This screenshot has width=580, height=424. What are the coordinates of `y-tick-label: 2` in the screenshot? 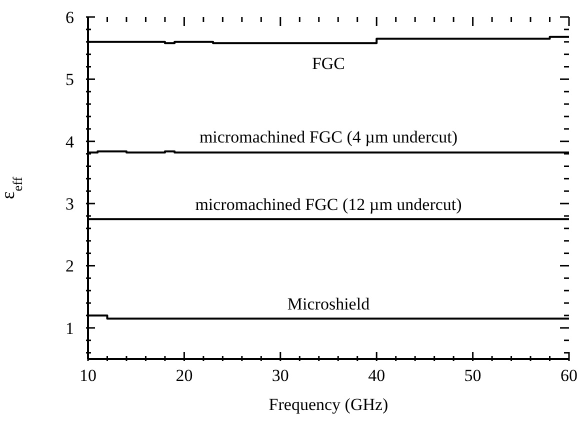 It's located at (70, 266).